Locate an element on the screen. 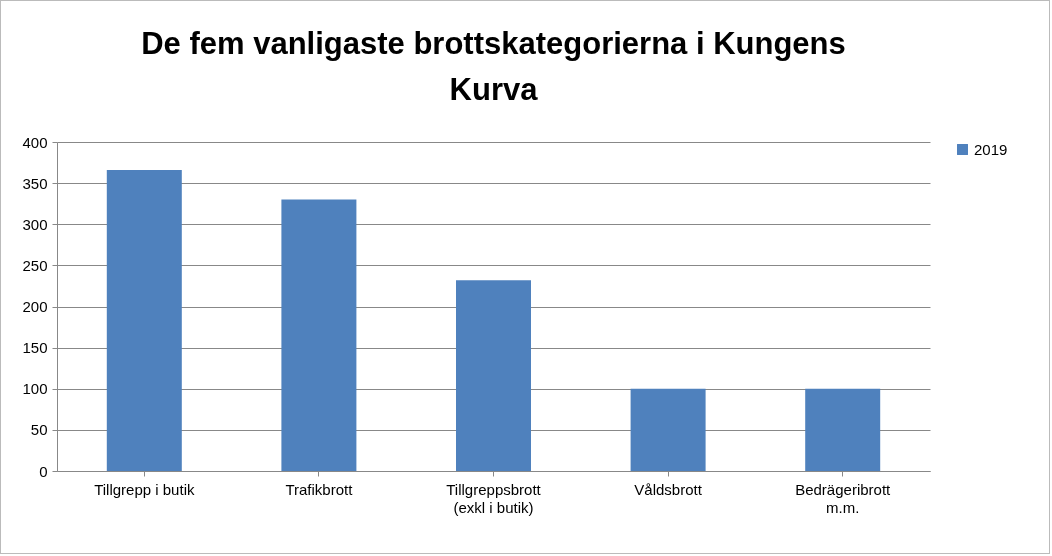 Image resolution: width=1052 pixels, height=556 pixels. x-tick-label: Våldsbrott is located at coordinates (668, 489).